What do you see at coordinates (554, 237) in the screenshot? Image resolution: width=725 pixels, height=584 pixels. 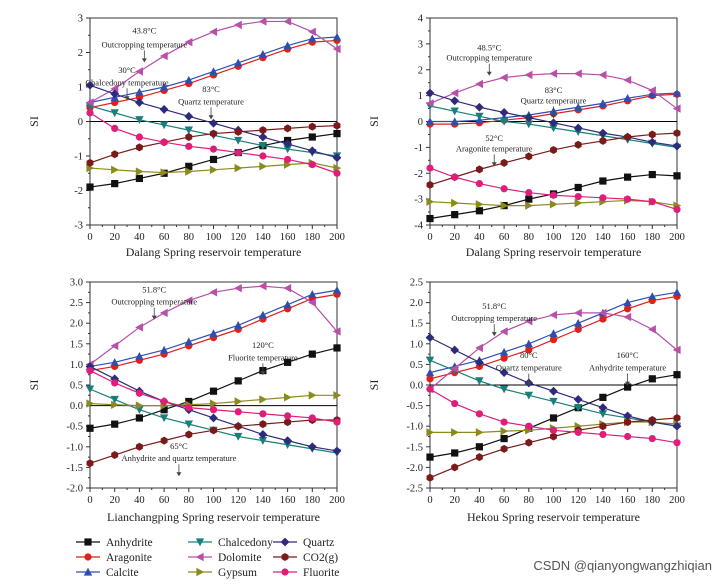 I see `x-tick-label: 100` at bounding box center [554, 237].